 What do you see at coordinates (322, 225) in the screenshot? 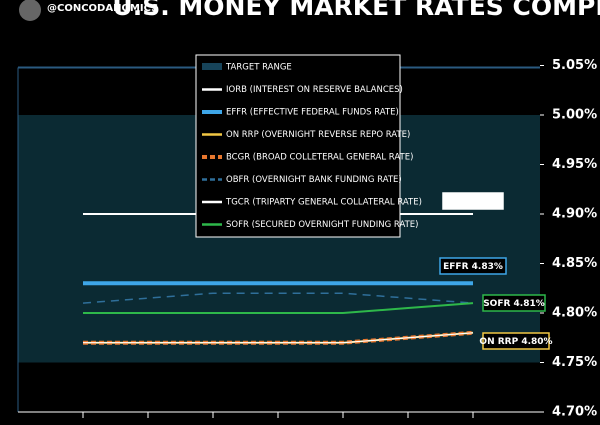
I see `legend-label: SOFR (SECURED OVERNIGHT FUNDING RATE)` at bounding box center [322, 225].